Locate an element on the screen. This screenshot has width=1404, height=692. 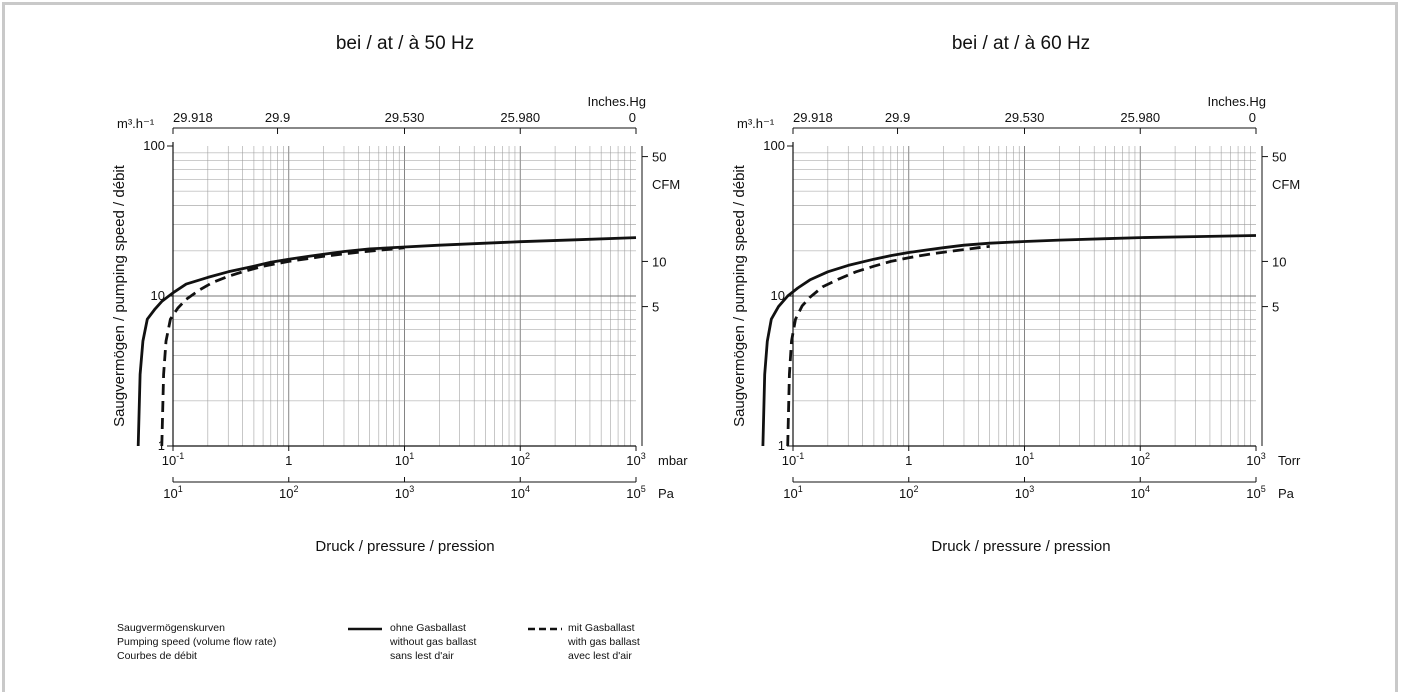
legend-solid-line2: without gas ballast is located at coordinates (432, 642).